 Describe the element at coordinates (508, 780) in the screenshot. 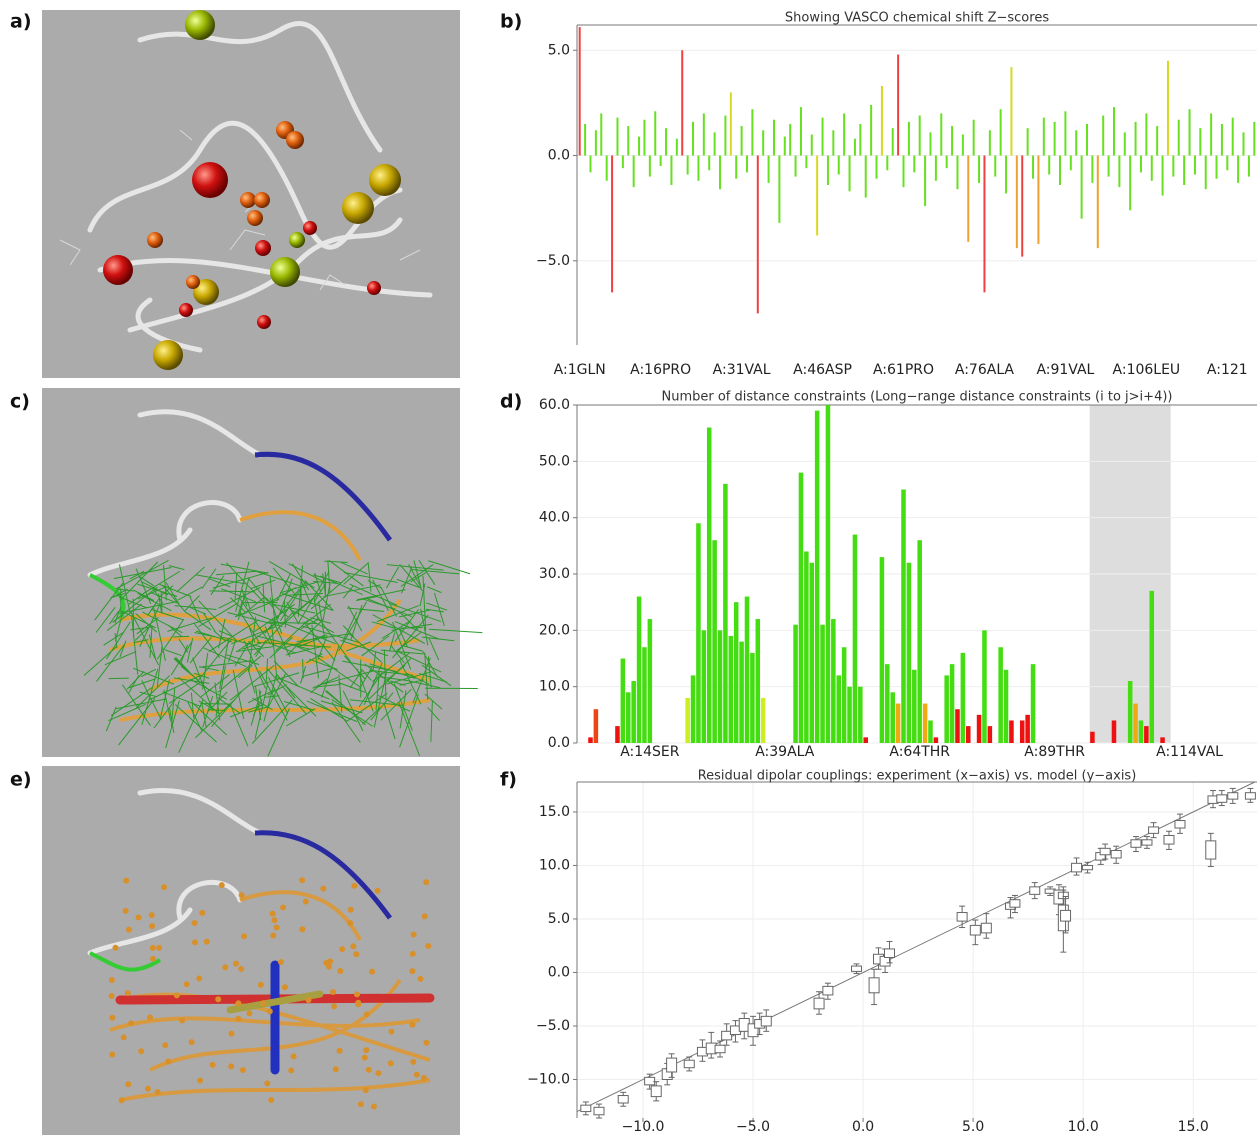

I see `panel-label: f)` at that location.